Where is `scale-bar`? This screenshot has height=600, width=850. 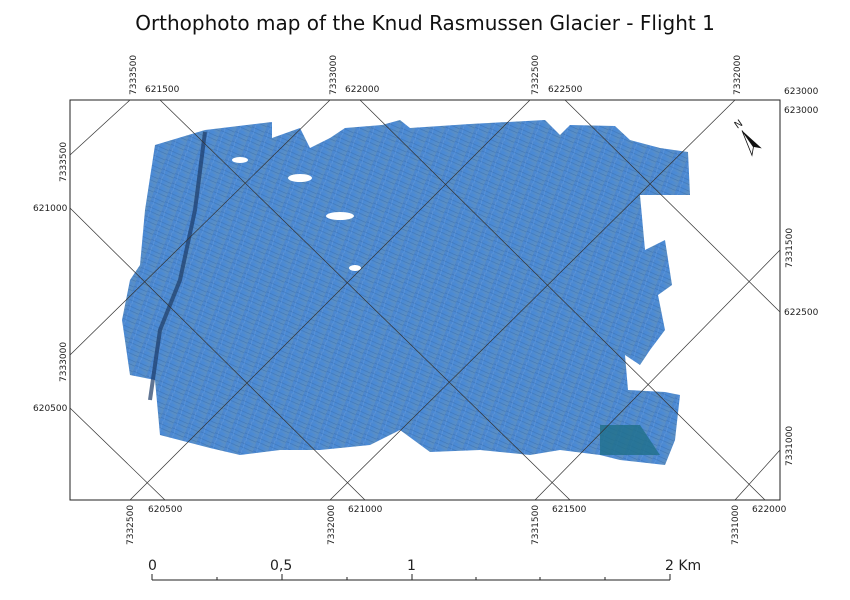 scale-bar is located at coordinates (411, 577).